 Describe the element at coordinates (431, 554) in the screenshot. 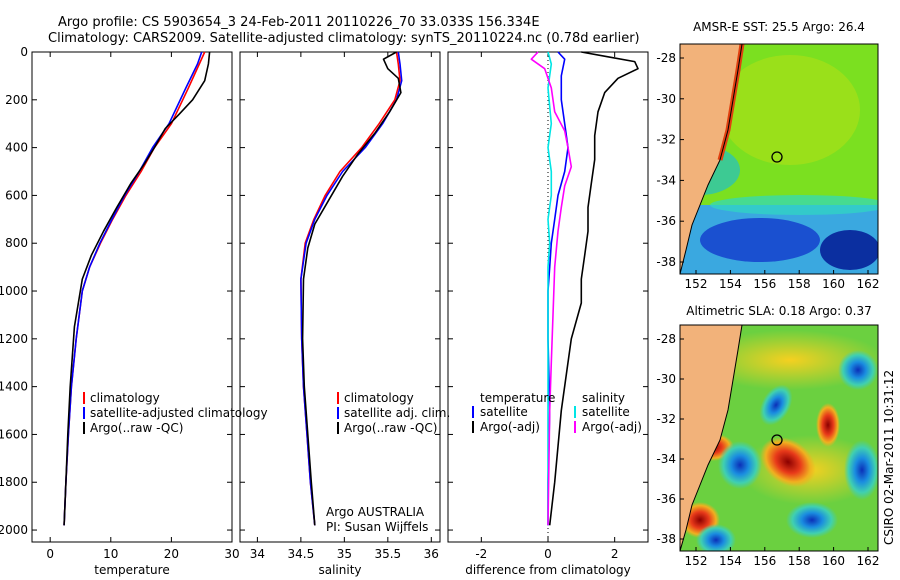

I see `x-tick-label: 36` at that location.